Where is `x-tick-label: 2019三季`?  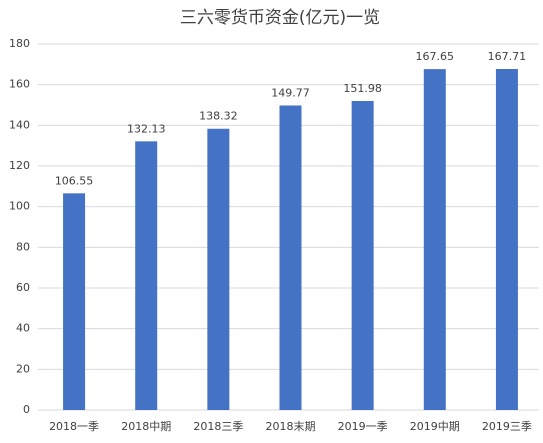
x-tick-label: 2019三季 is located at coordinates (507, 426).